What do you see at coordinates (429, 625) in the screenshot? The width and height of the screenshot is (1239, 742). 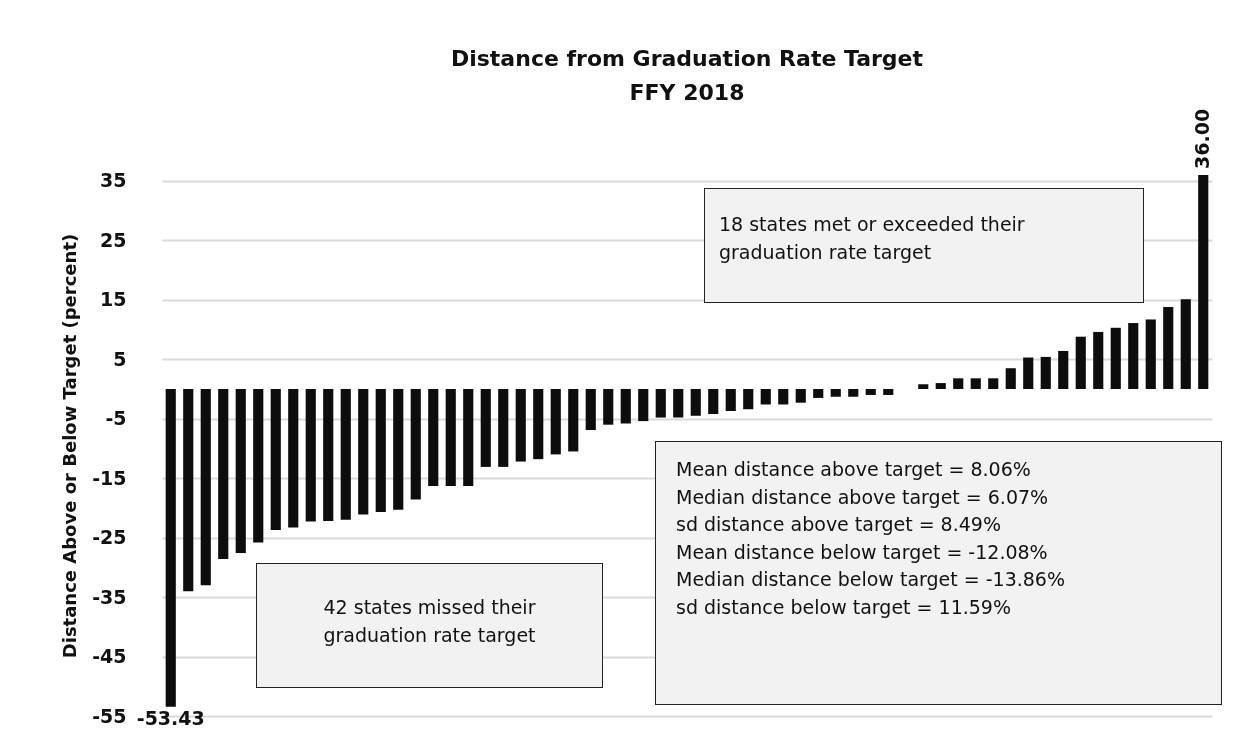 I see `text-box: 42 states missed their graduation rate target` at bounding box center [429, 625].